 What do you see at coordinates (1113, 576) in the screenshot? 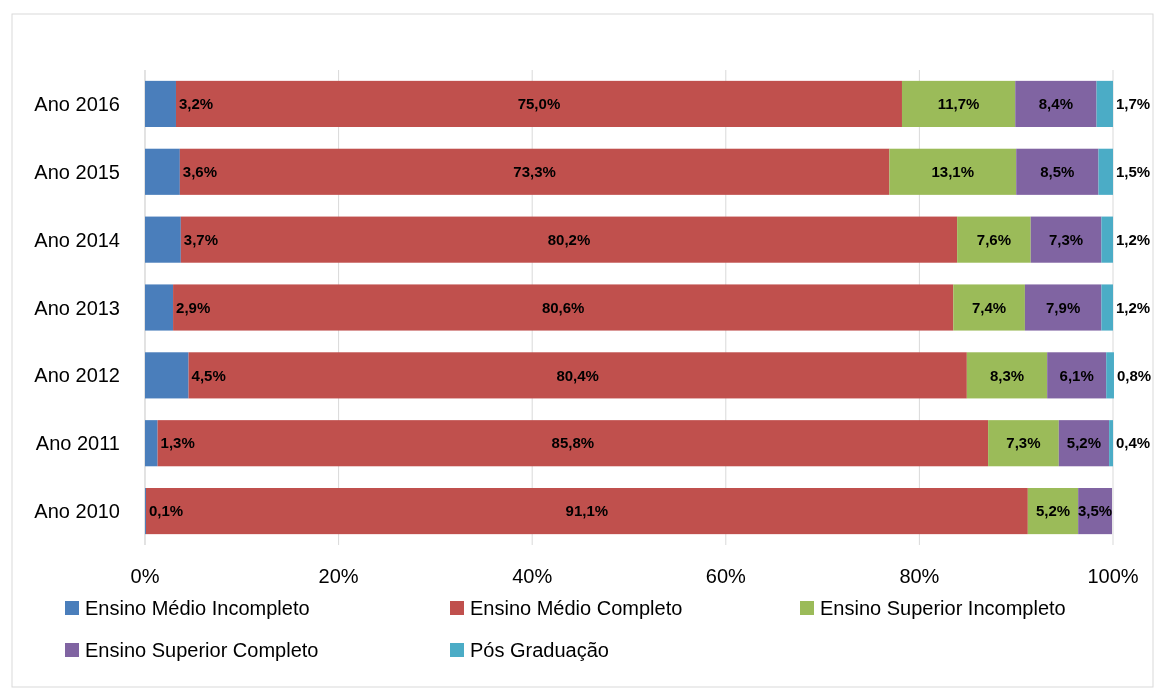
I see `x-tick-label: 100%` at bounding box center [1113, 576].